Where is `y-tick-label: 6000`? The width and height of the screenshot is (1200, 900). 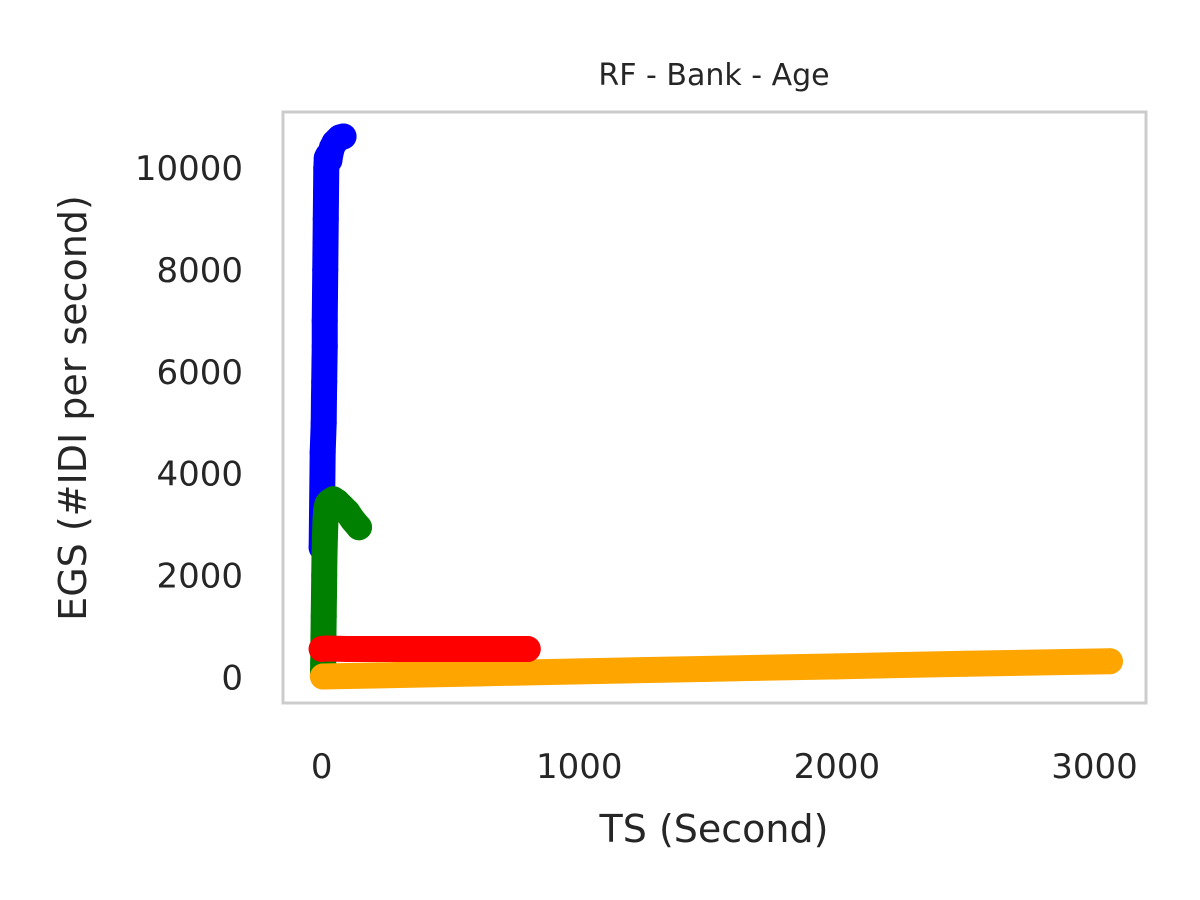
y-tick-label: 6000 is located at coordinates (199, 373).